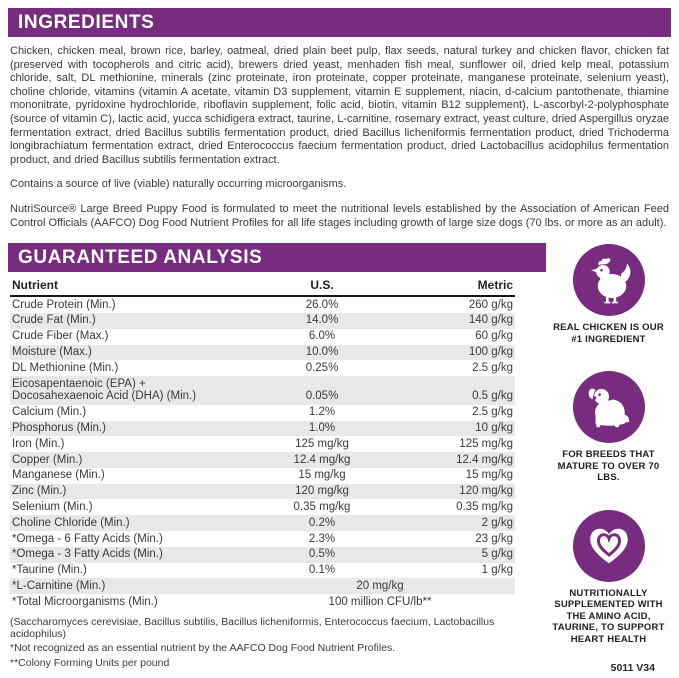 This screenshot has height=678, width=679. I want to click on combined-value-cell: 20 mg/kg, so click(380, 585).